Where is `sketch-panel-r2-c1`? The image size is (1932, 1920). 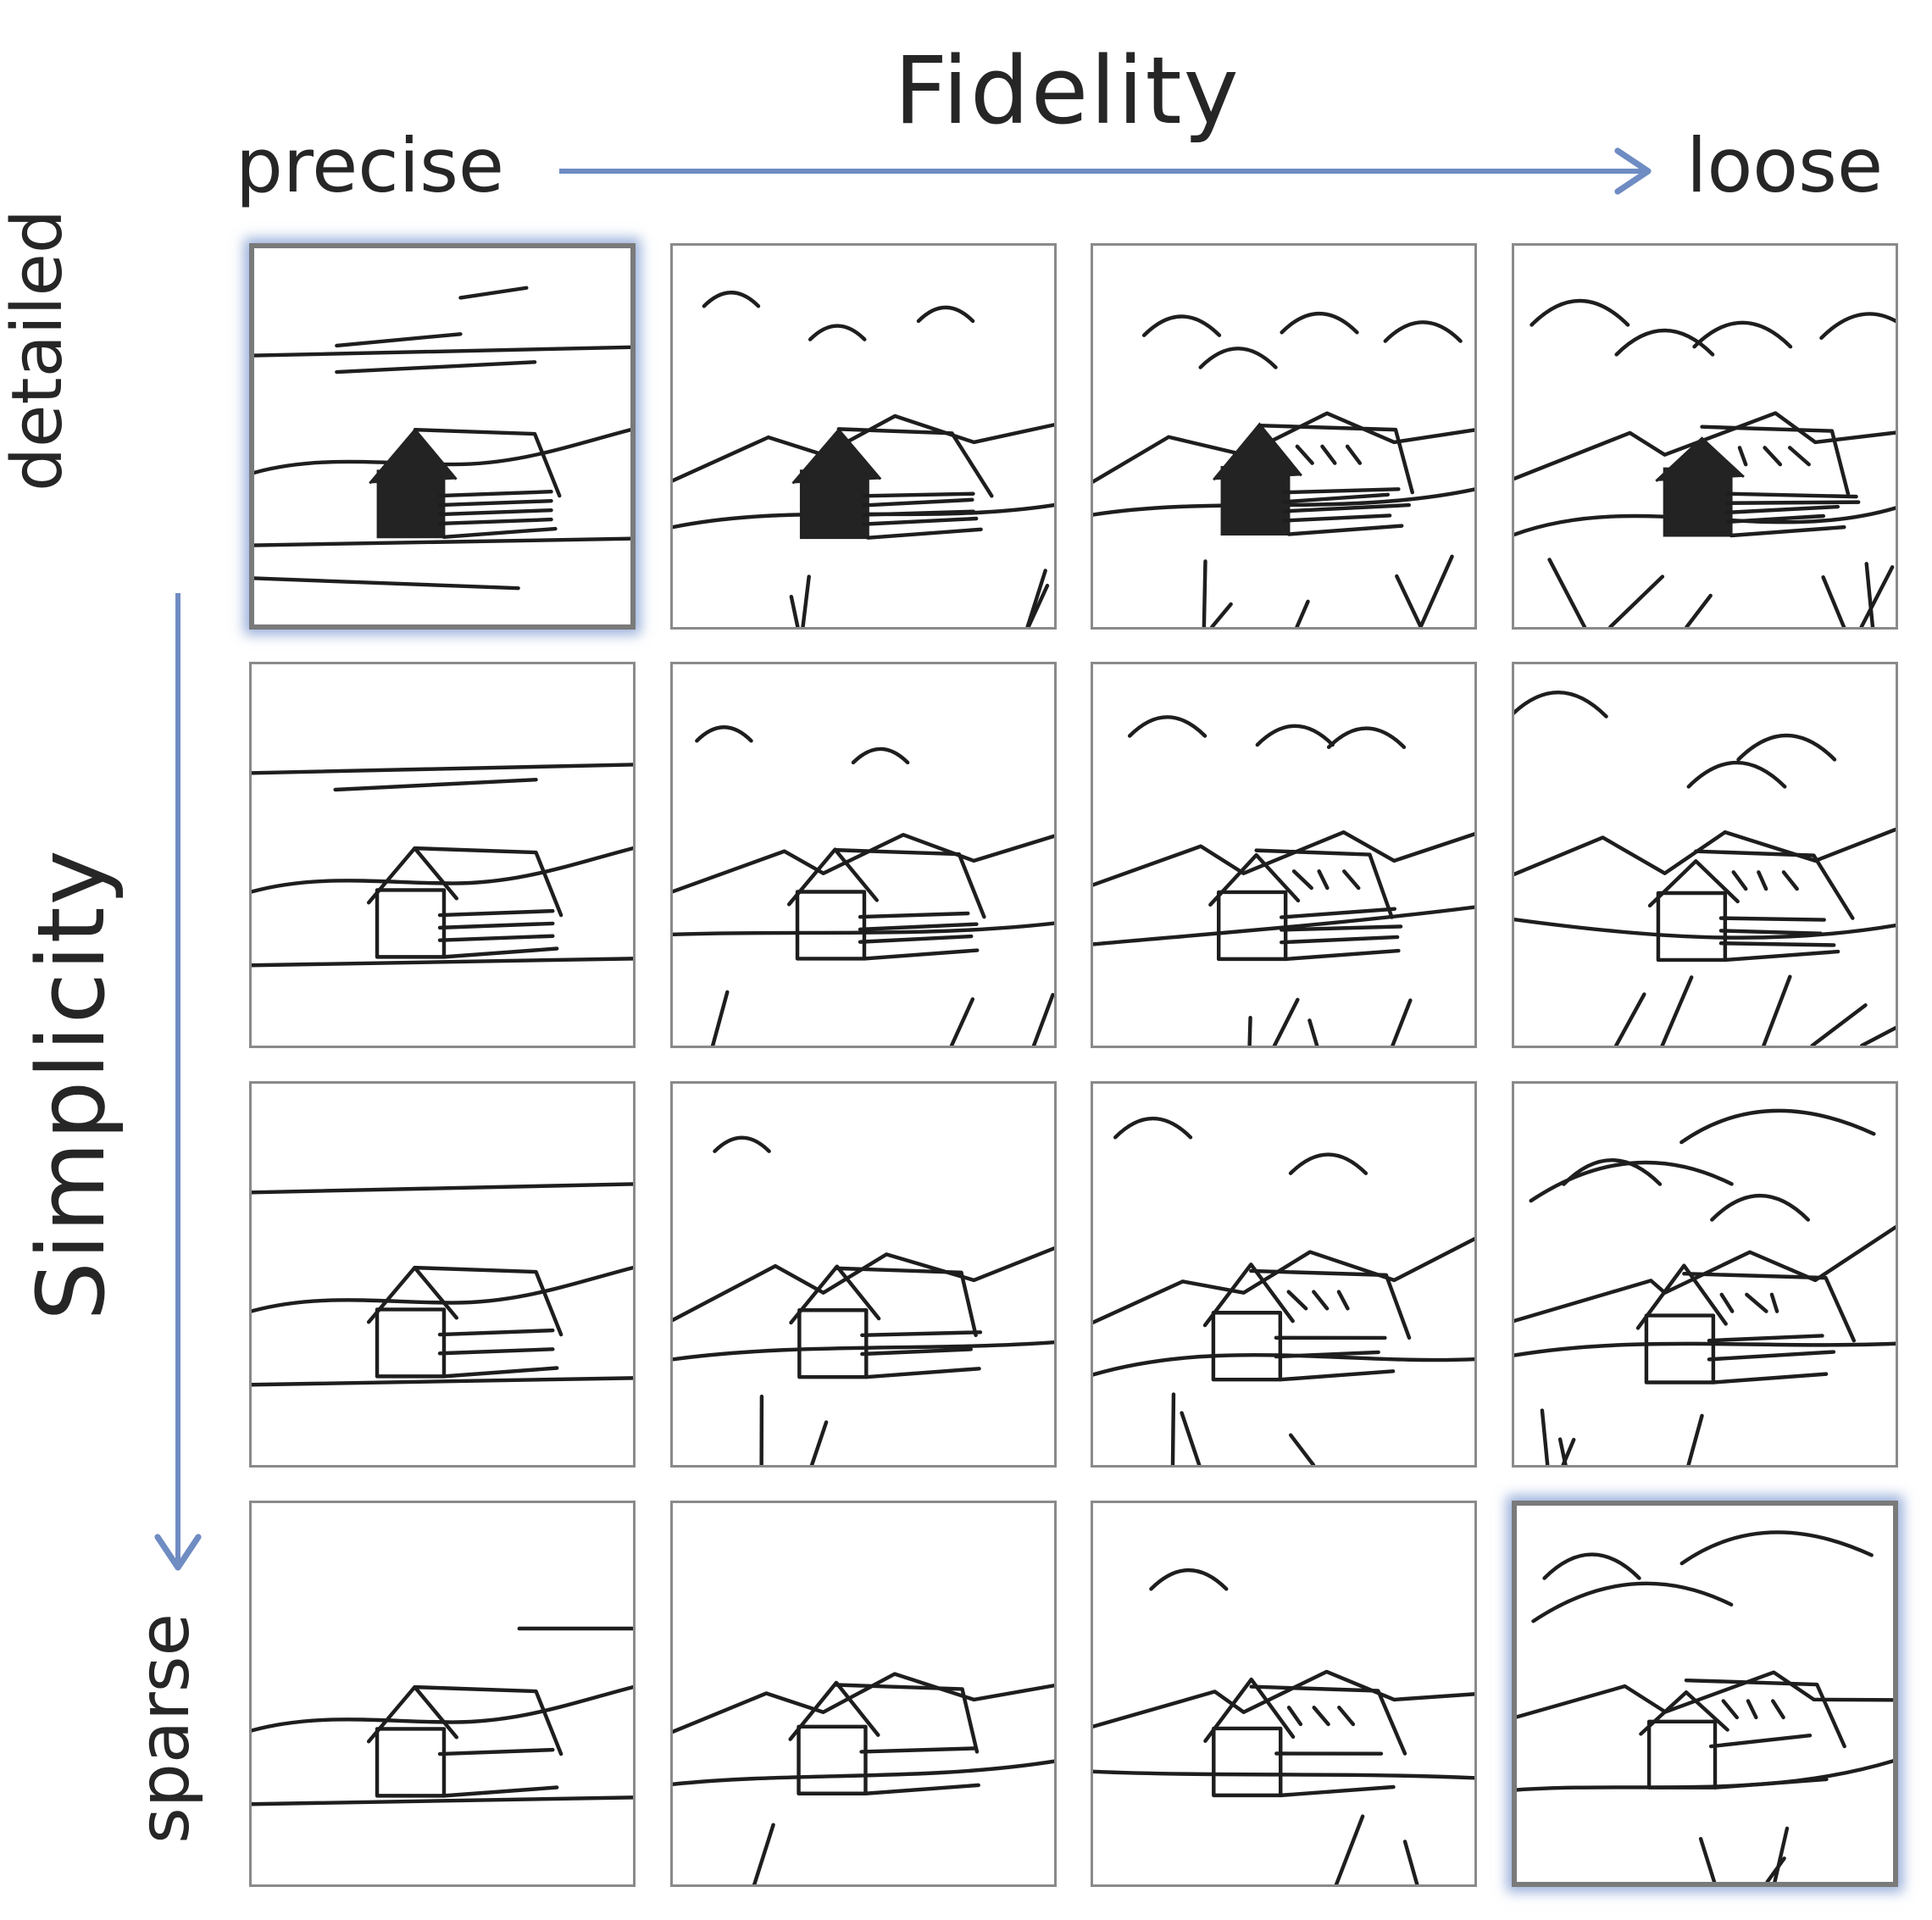 sketch-panel-r2-c1 is located at coordinates (863, 1274).